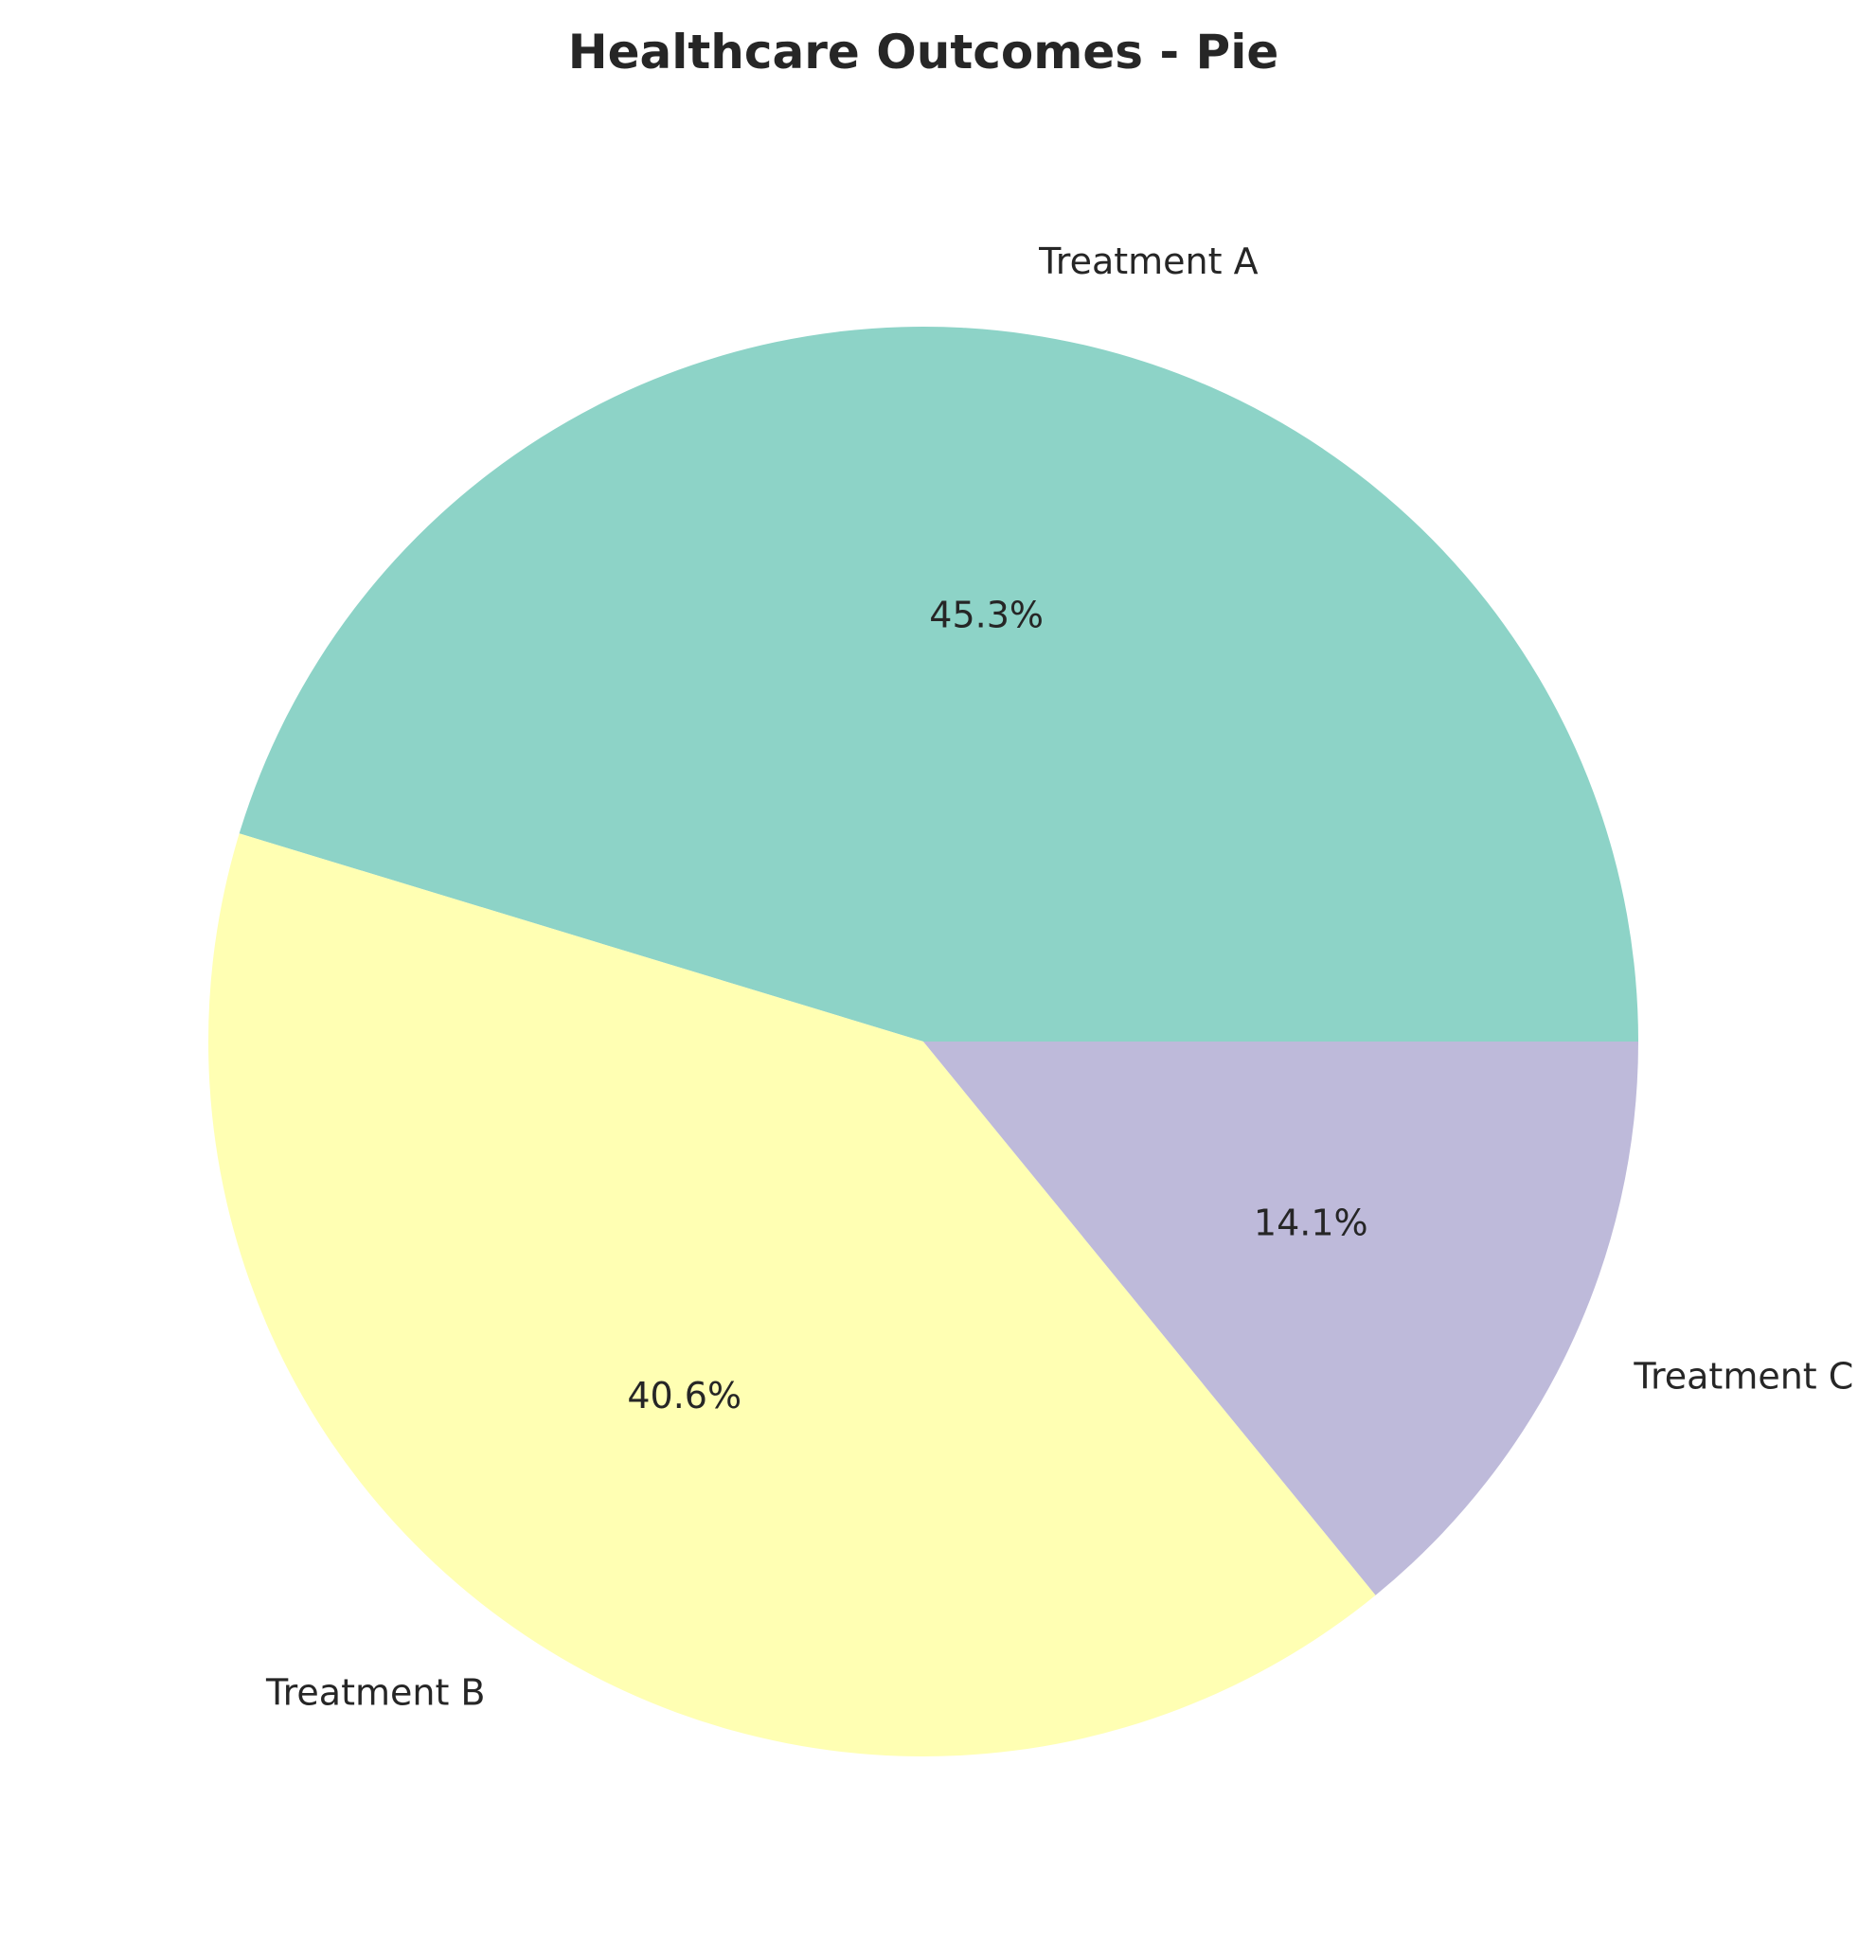 Image resolution: width=1876 pixels, height=1960 pixels. What do you see at coordinates (1743, 1376) in the screenshot?
I see `slice-label-treatment-c: Treatment C` at bounding box center [1743, 1376].